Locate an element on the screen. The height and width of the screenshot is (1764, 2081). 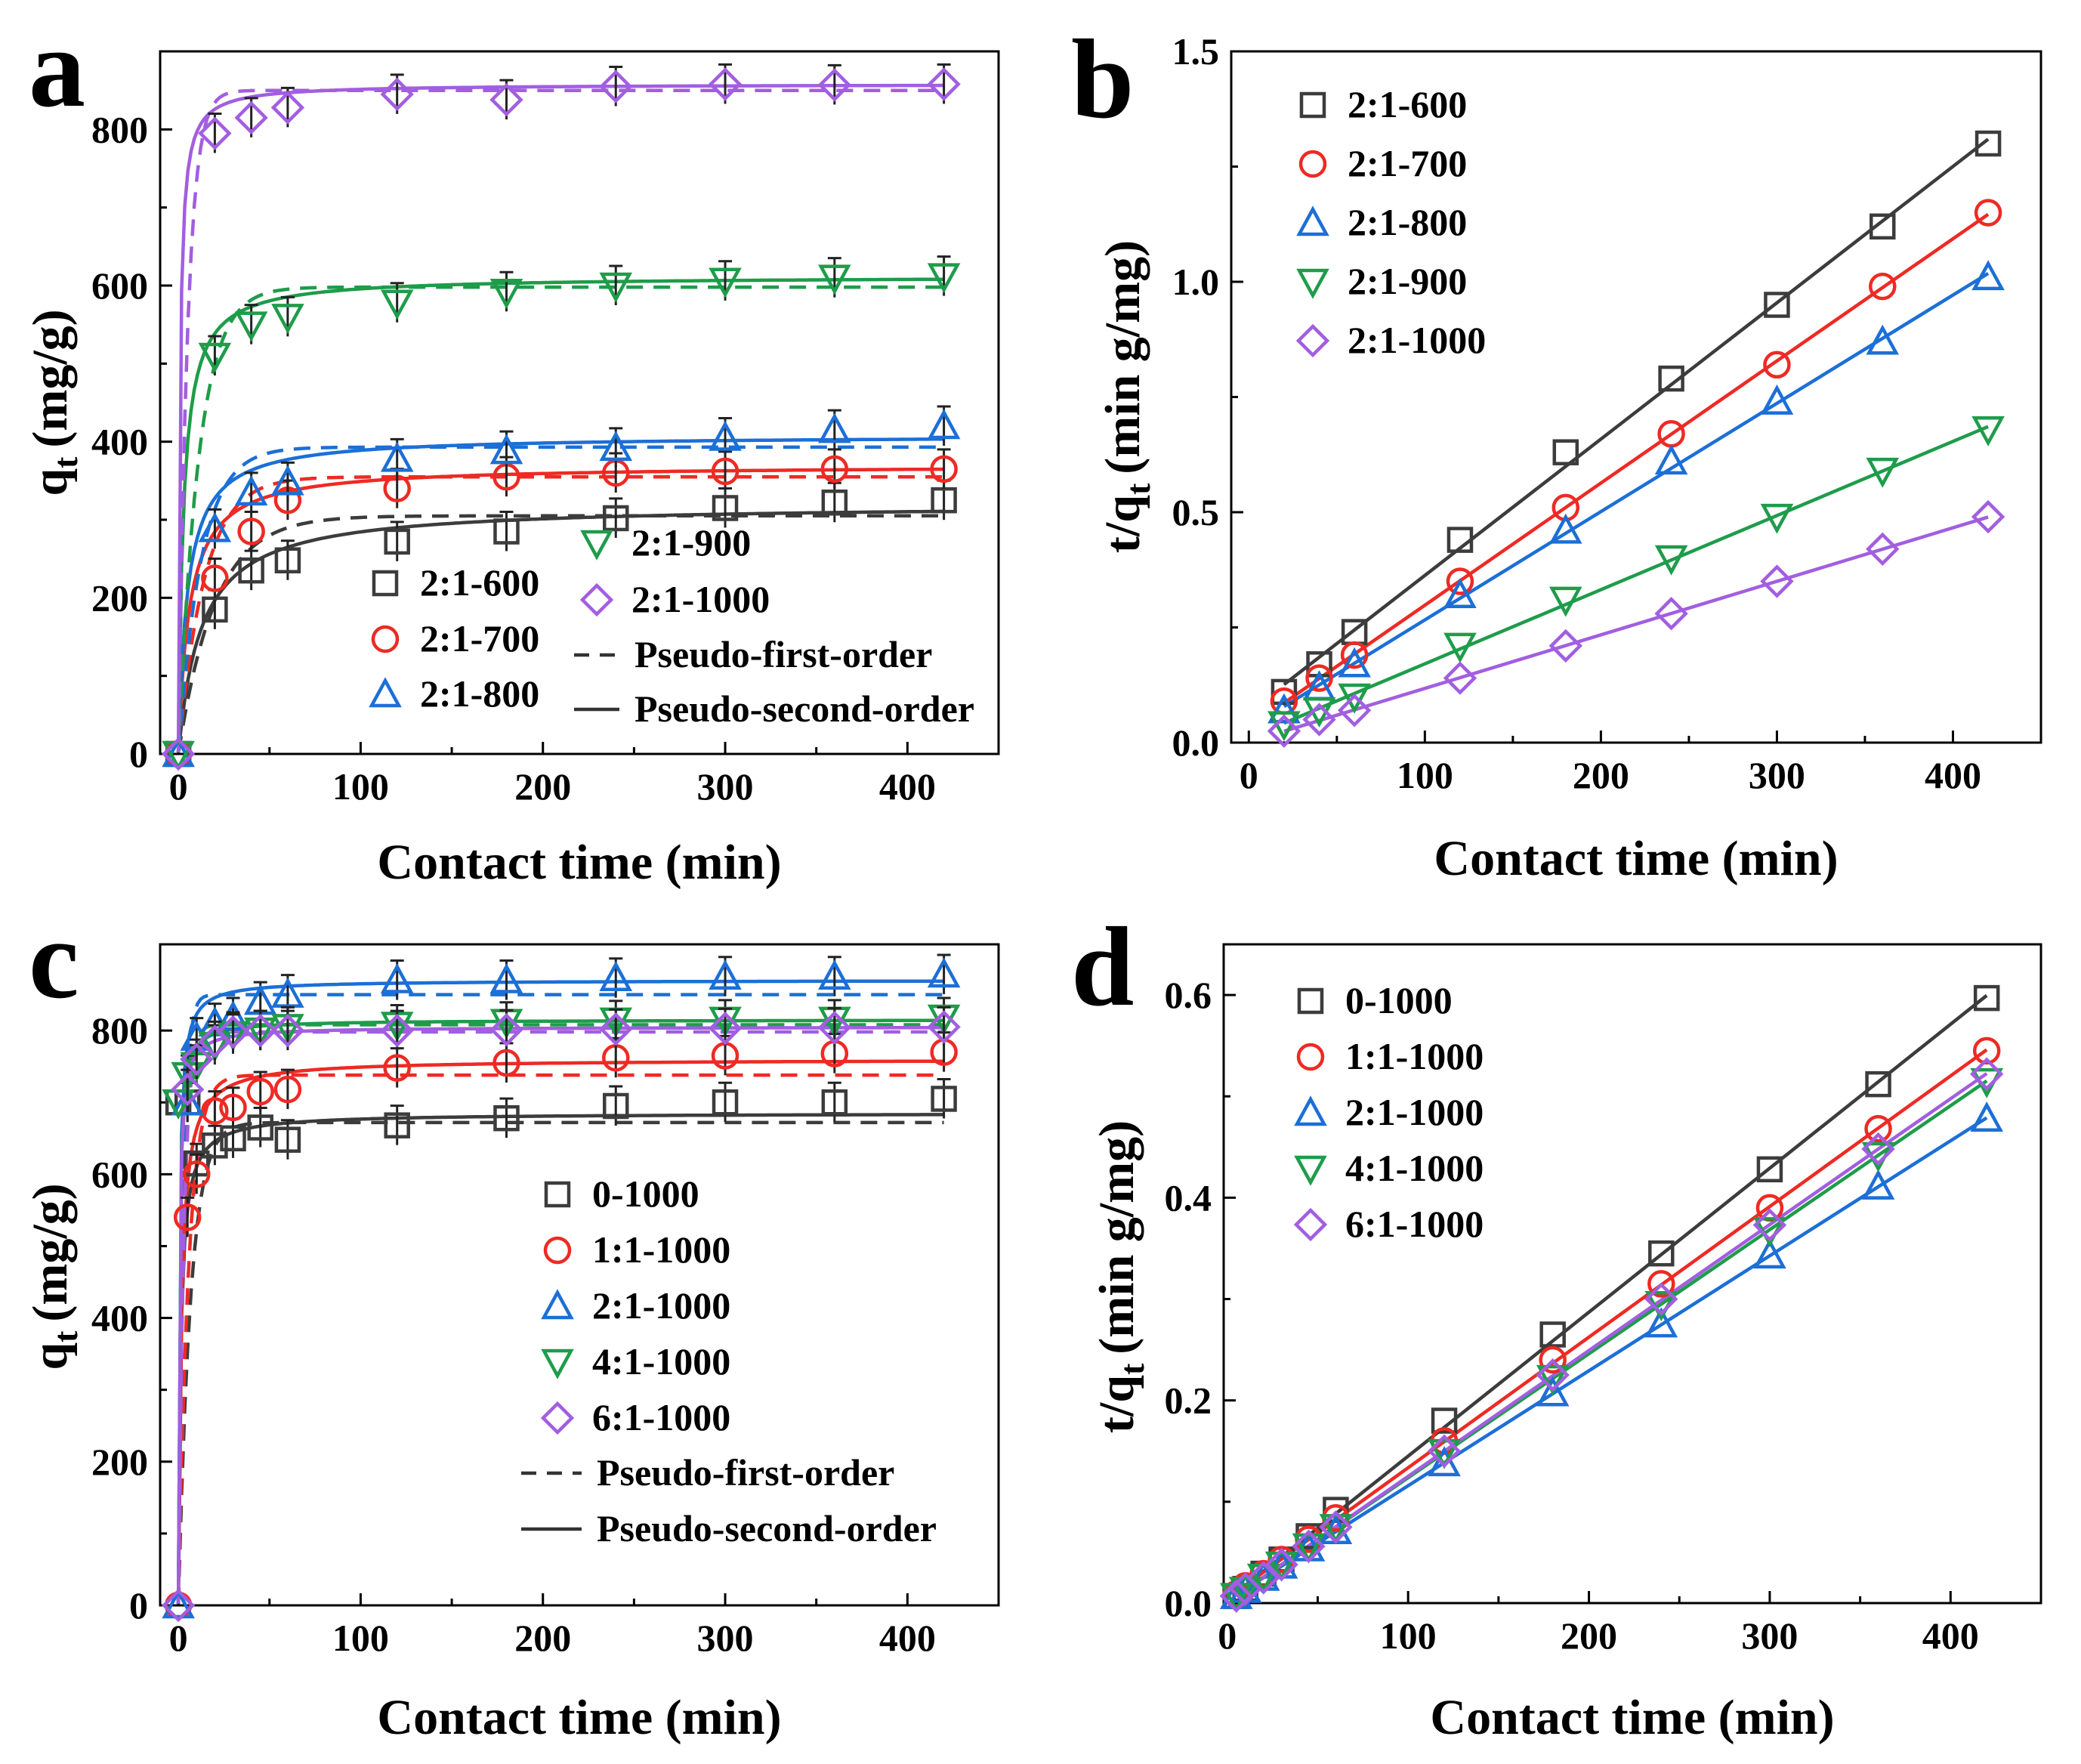
panel-d-legend-label: 1:1-1000 is located at coordinates (1414, 1056).